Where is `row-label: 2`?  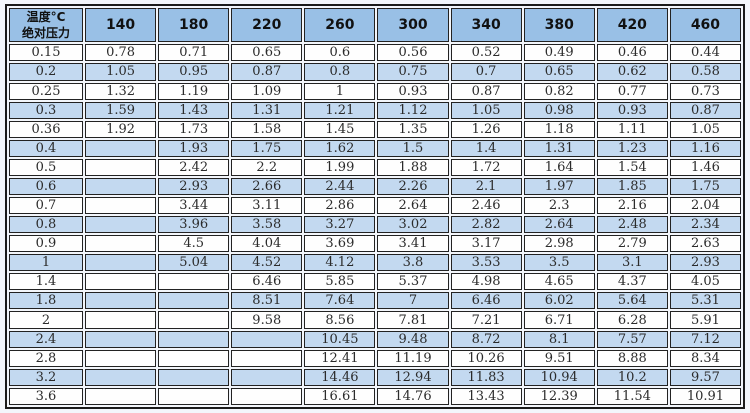 row-label: 2 is located at coordinates (46, 320).